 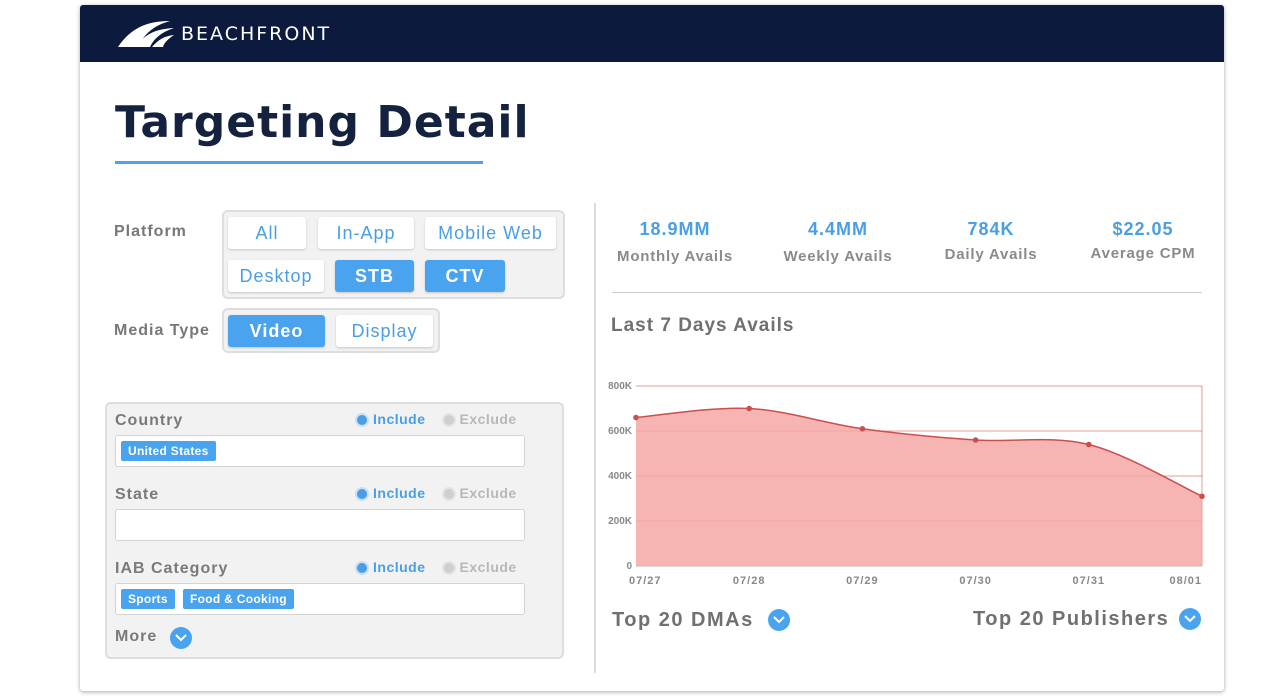 What do you see at coordinates (391, 419) in the screenshot?
I see `country-include-option: Include` at bounding box center [391, 419].